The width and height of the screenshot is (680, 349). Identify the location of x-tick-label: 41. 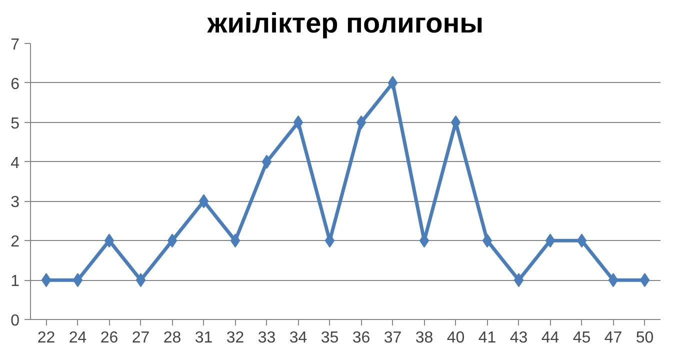
(487, 338).